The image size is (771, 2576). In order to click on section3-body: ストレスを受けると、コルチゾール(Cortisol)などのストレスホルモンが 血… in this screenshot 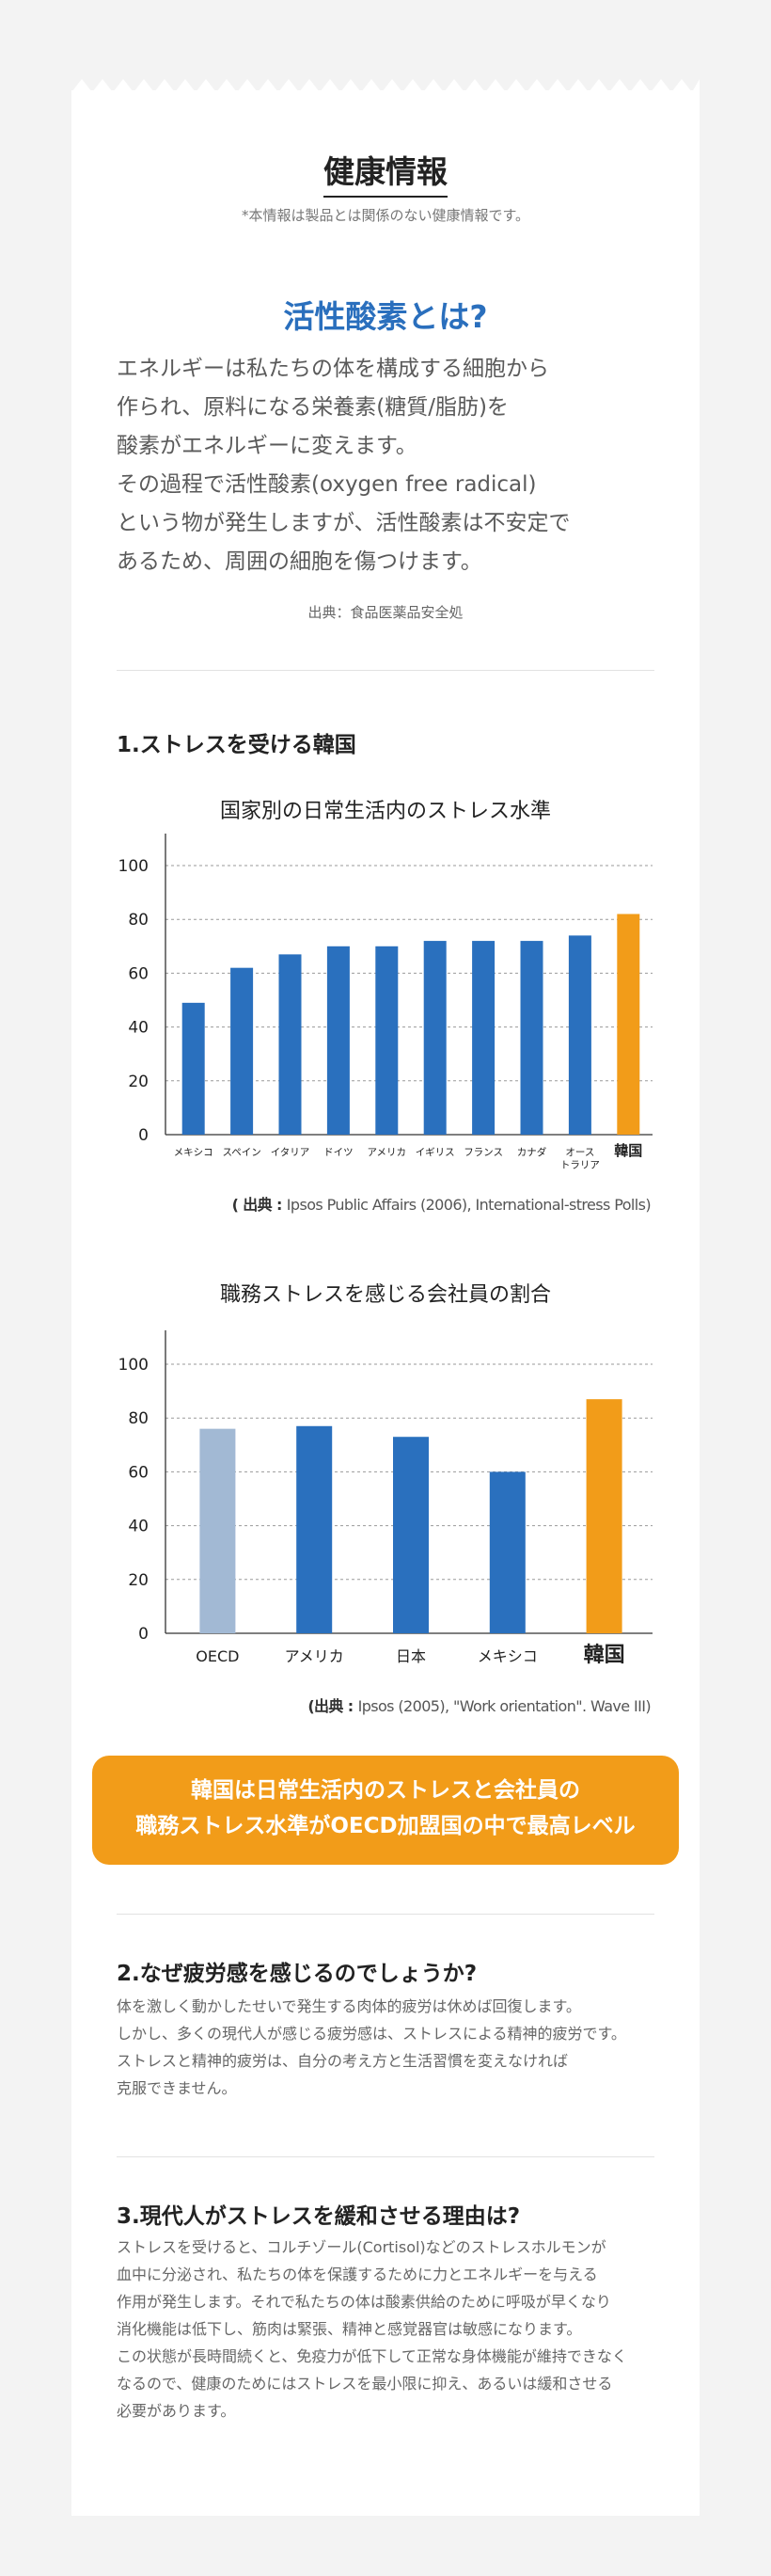, I will do `click(399, 2329)`.